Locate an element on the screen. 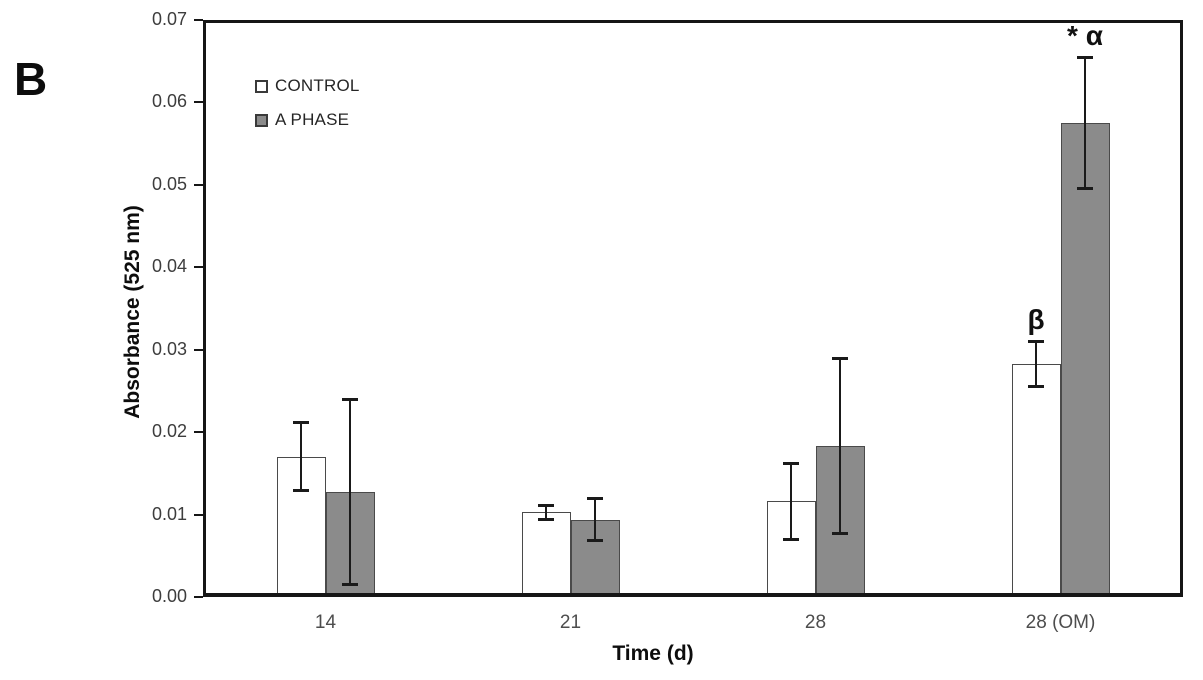  legend-item-control: CONTROL is located at coordinates (307, 86).